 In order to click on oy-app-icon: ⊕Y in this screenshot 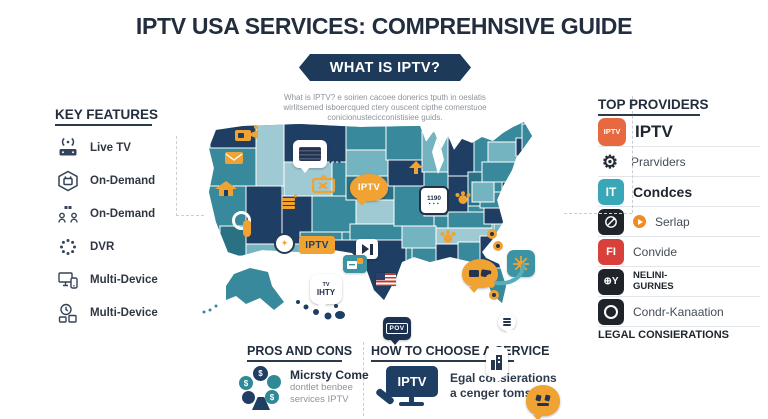, I will do `click(611, 281)`.